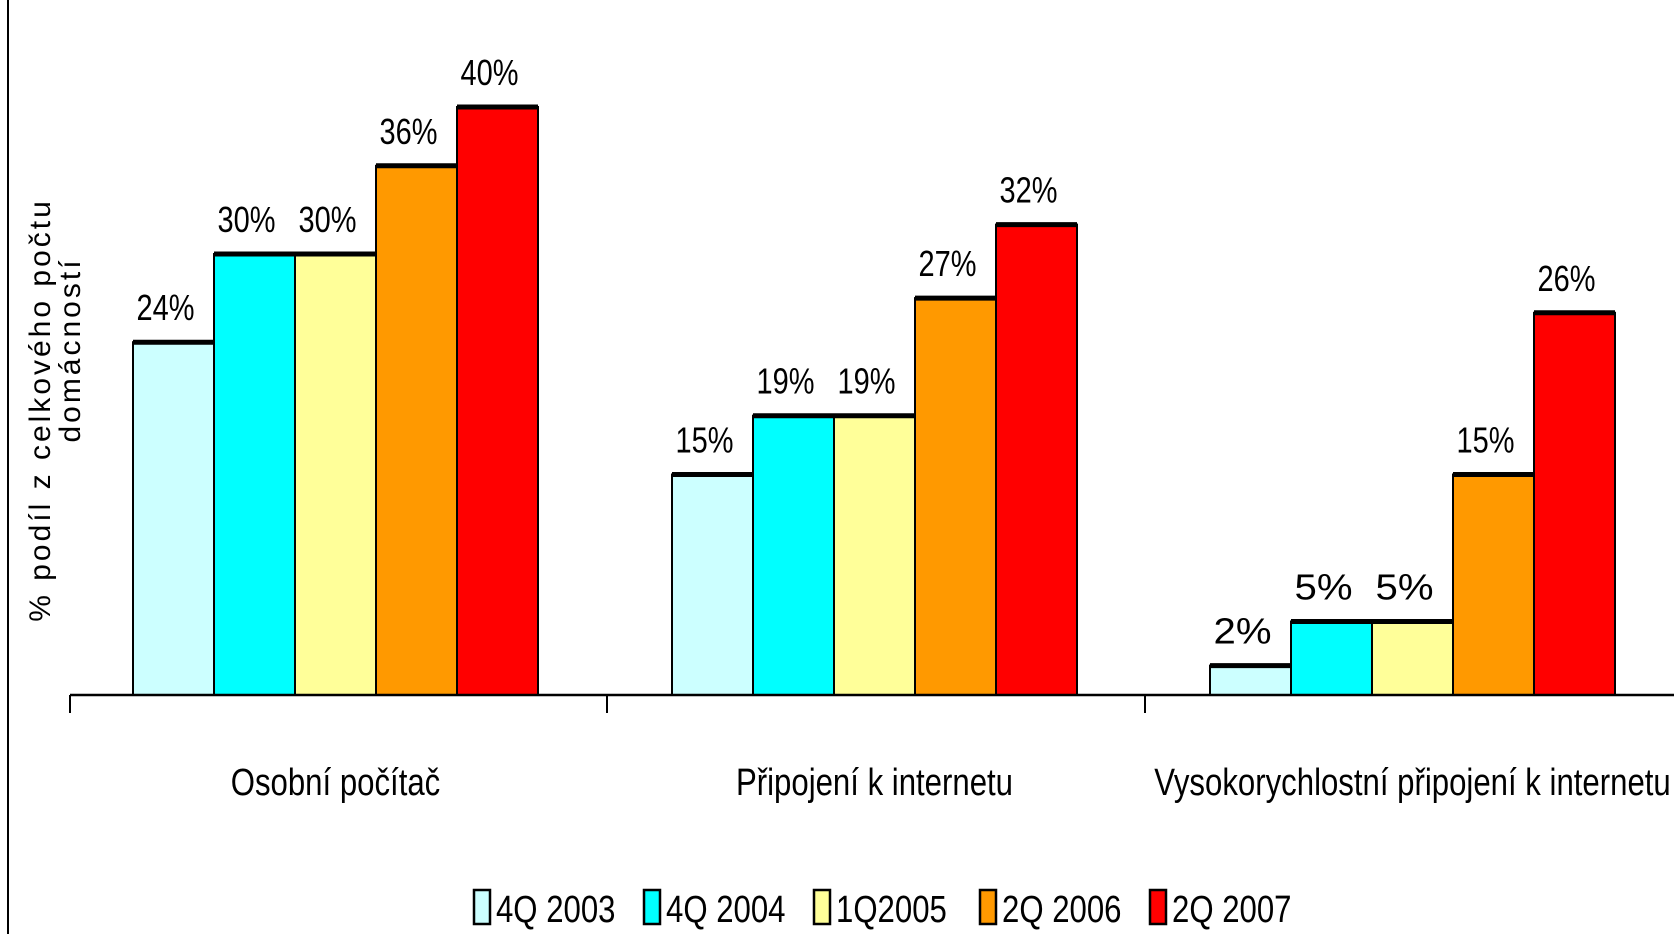 This screenshot has width=1674, height=934. I want to click on value-label-1-cat-1: 24%, so click(166, 307).